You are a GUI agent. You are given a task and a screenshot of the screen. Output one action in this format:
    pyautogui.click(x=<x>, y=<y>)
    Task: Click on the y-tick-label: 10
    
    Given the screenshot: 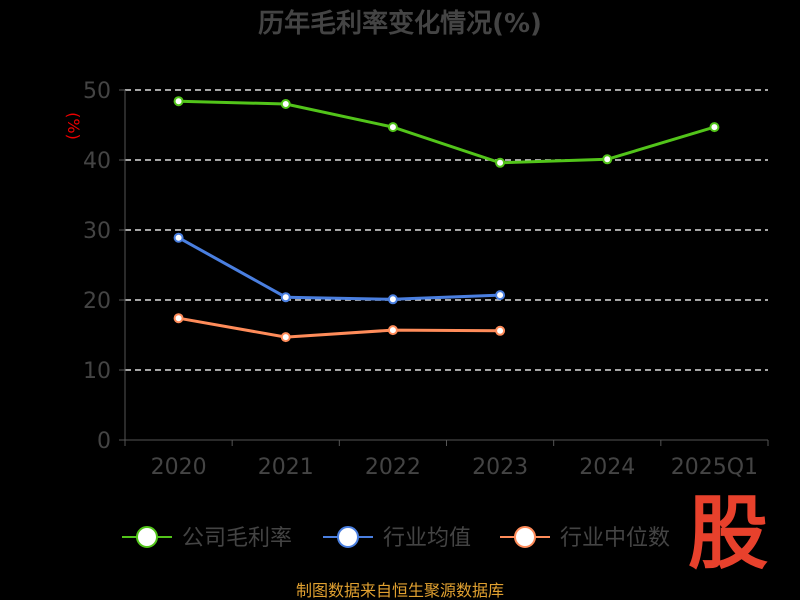 What is the action you would take?
    pyautogui.click(x=97, y=371)
    